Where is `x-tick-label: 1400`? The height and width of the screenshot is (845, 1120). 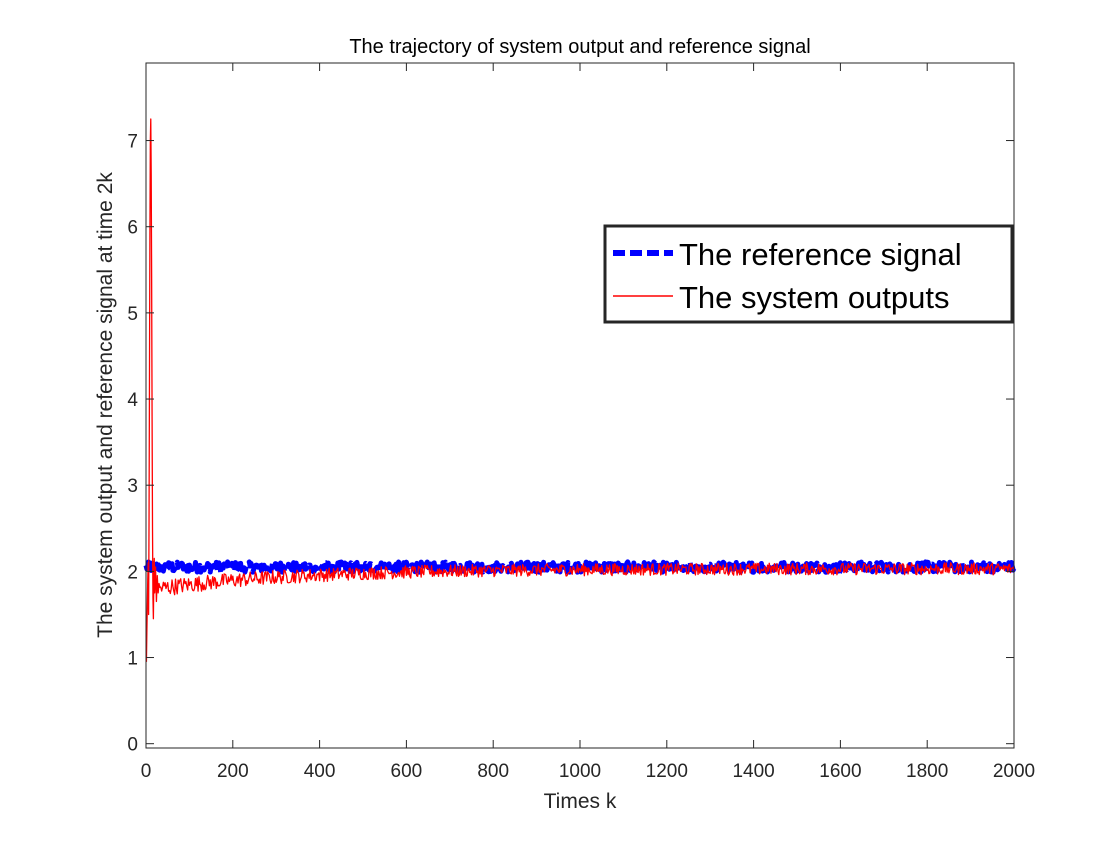 x-tick-label: 1400 is located at coordinates (753, 771).